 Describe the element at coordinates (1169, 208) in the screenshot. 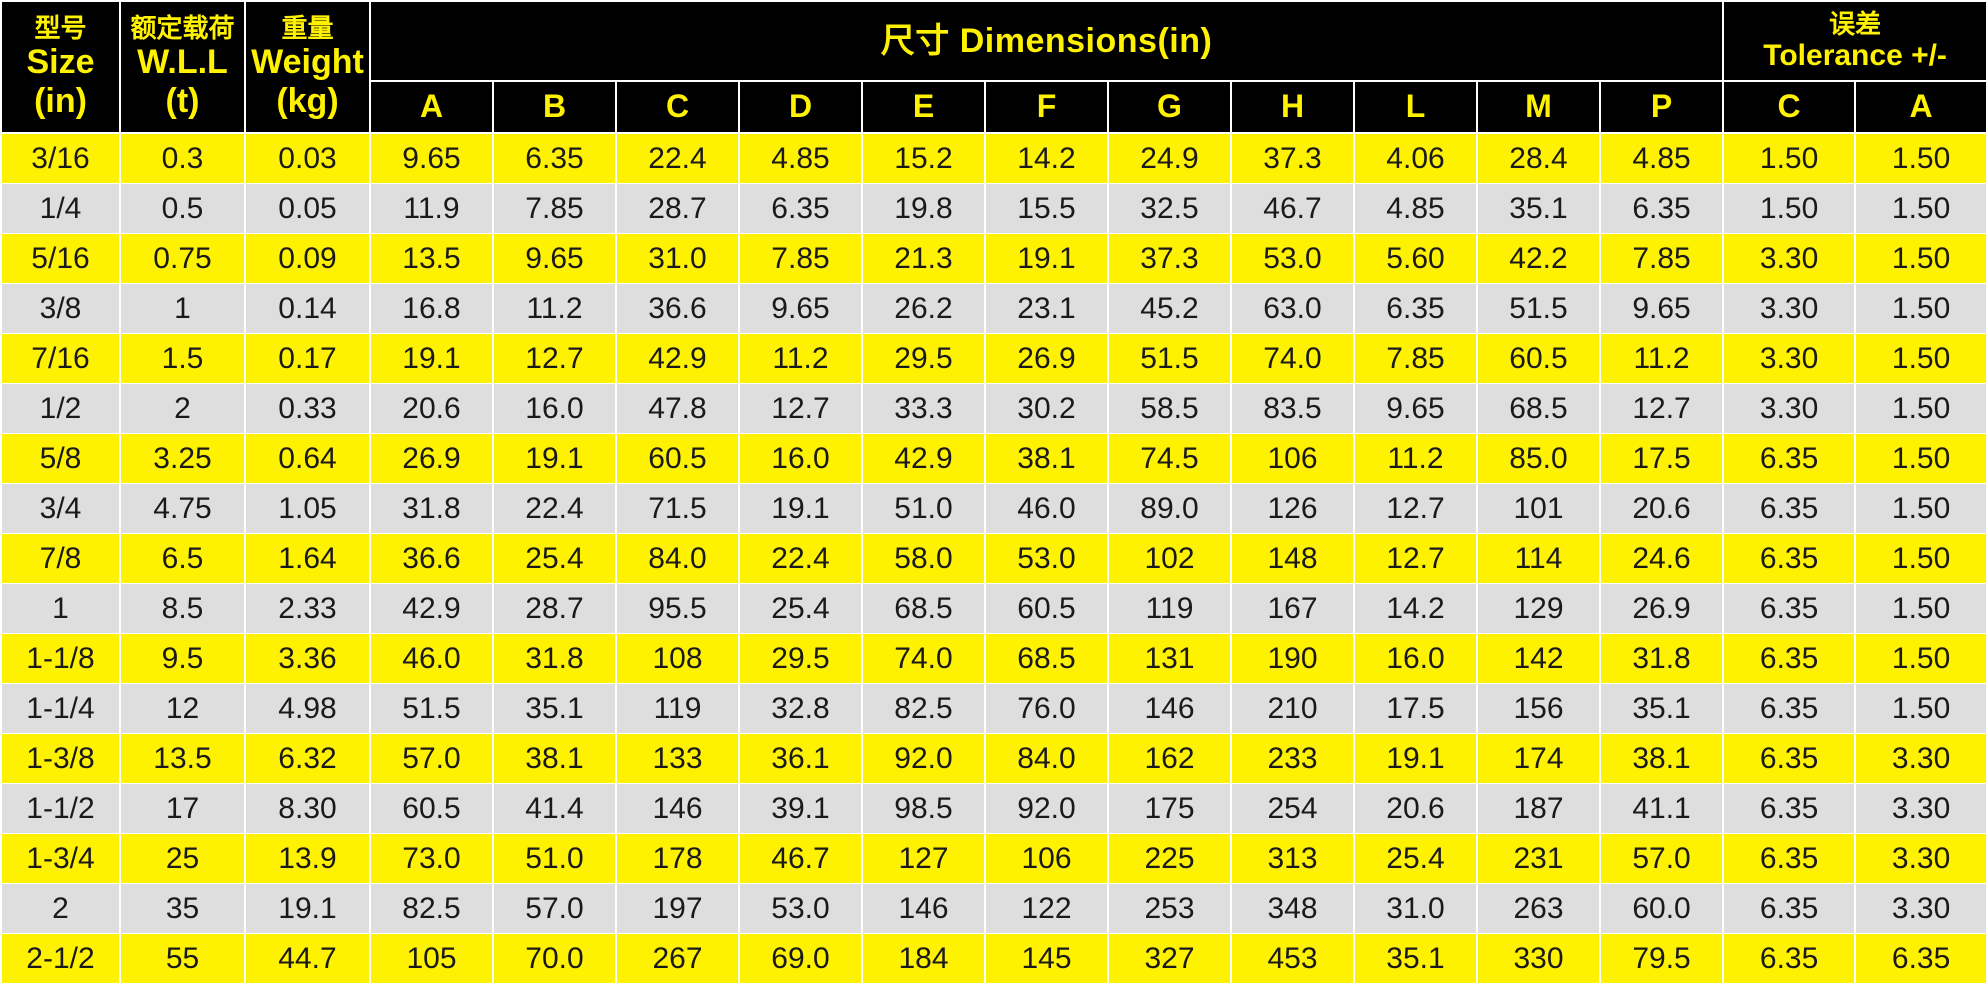

I see `dim-g-cell: 32.5` at that location.